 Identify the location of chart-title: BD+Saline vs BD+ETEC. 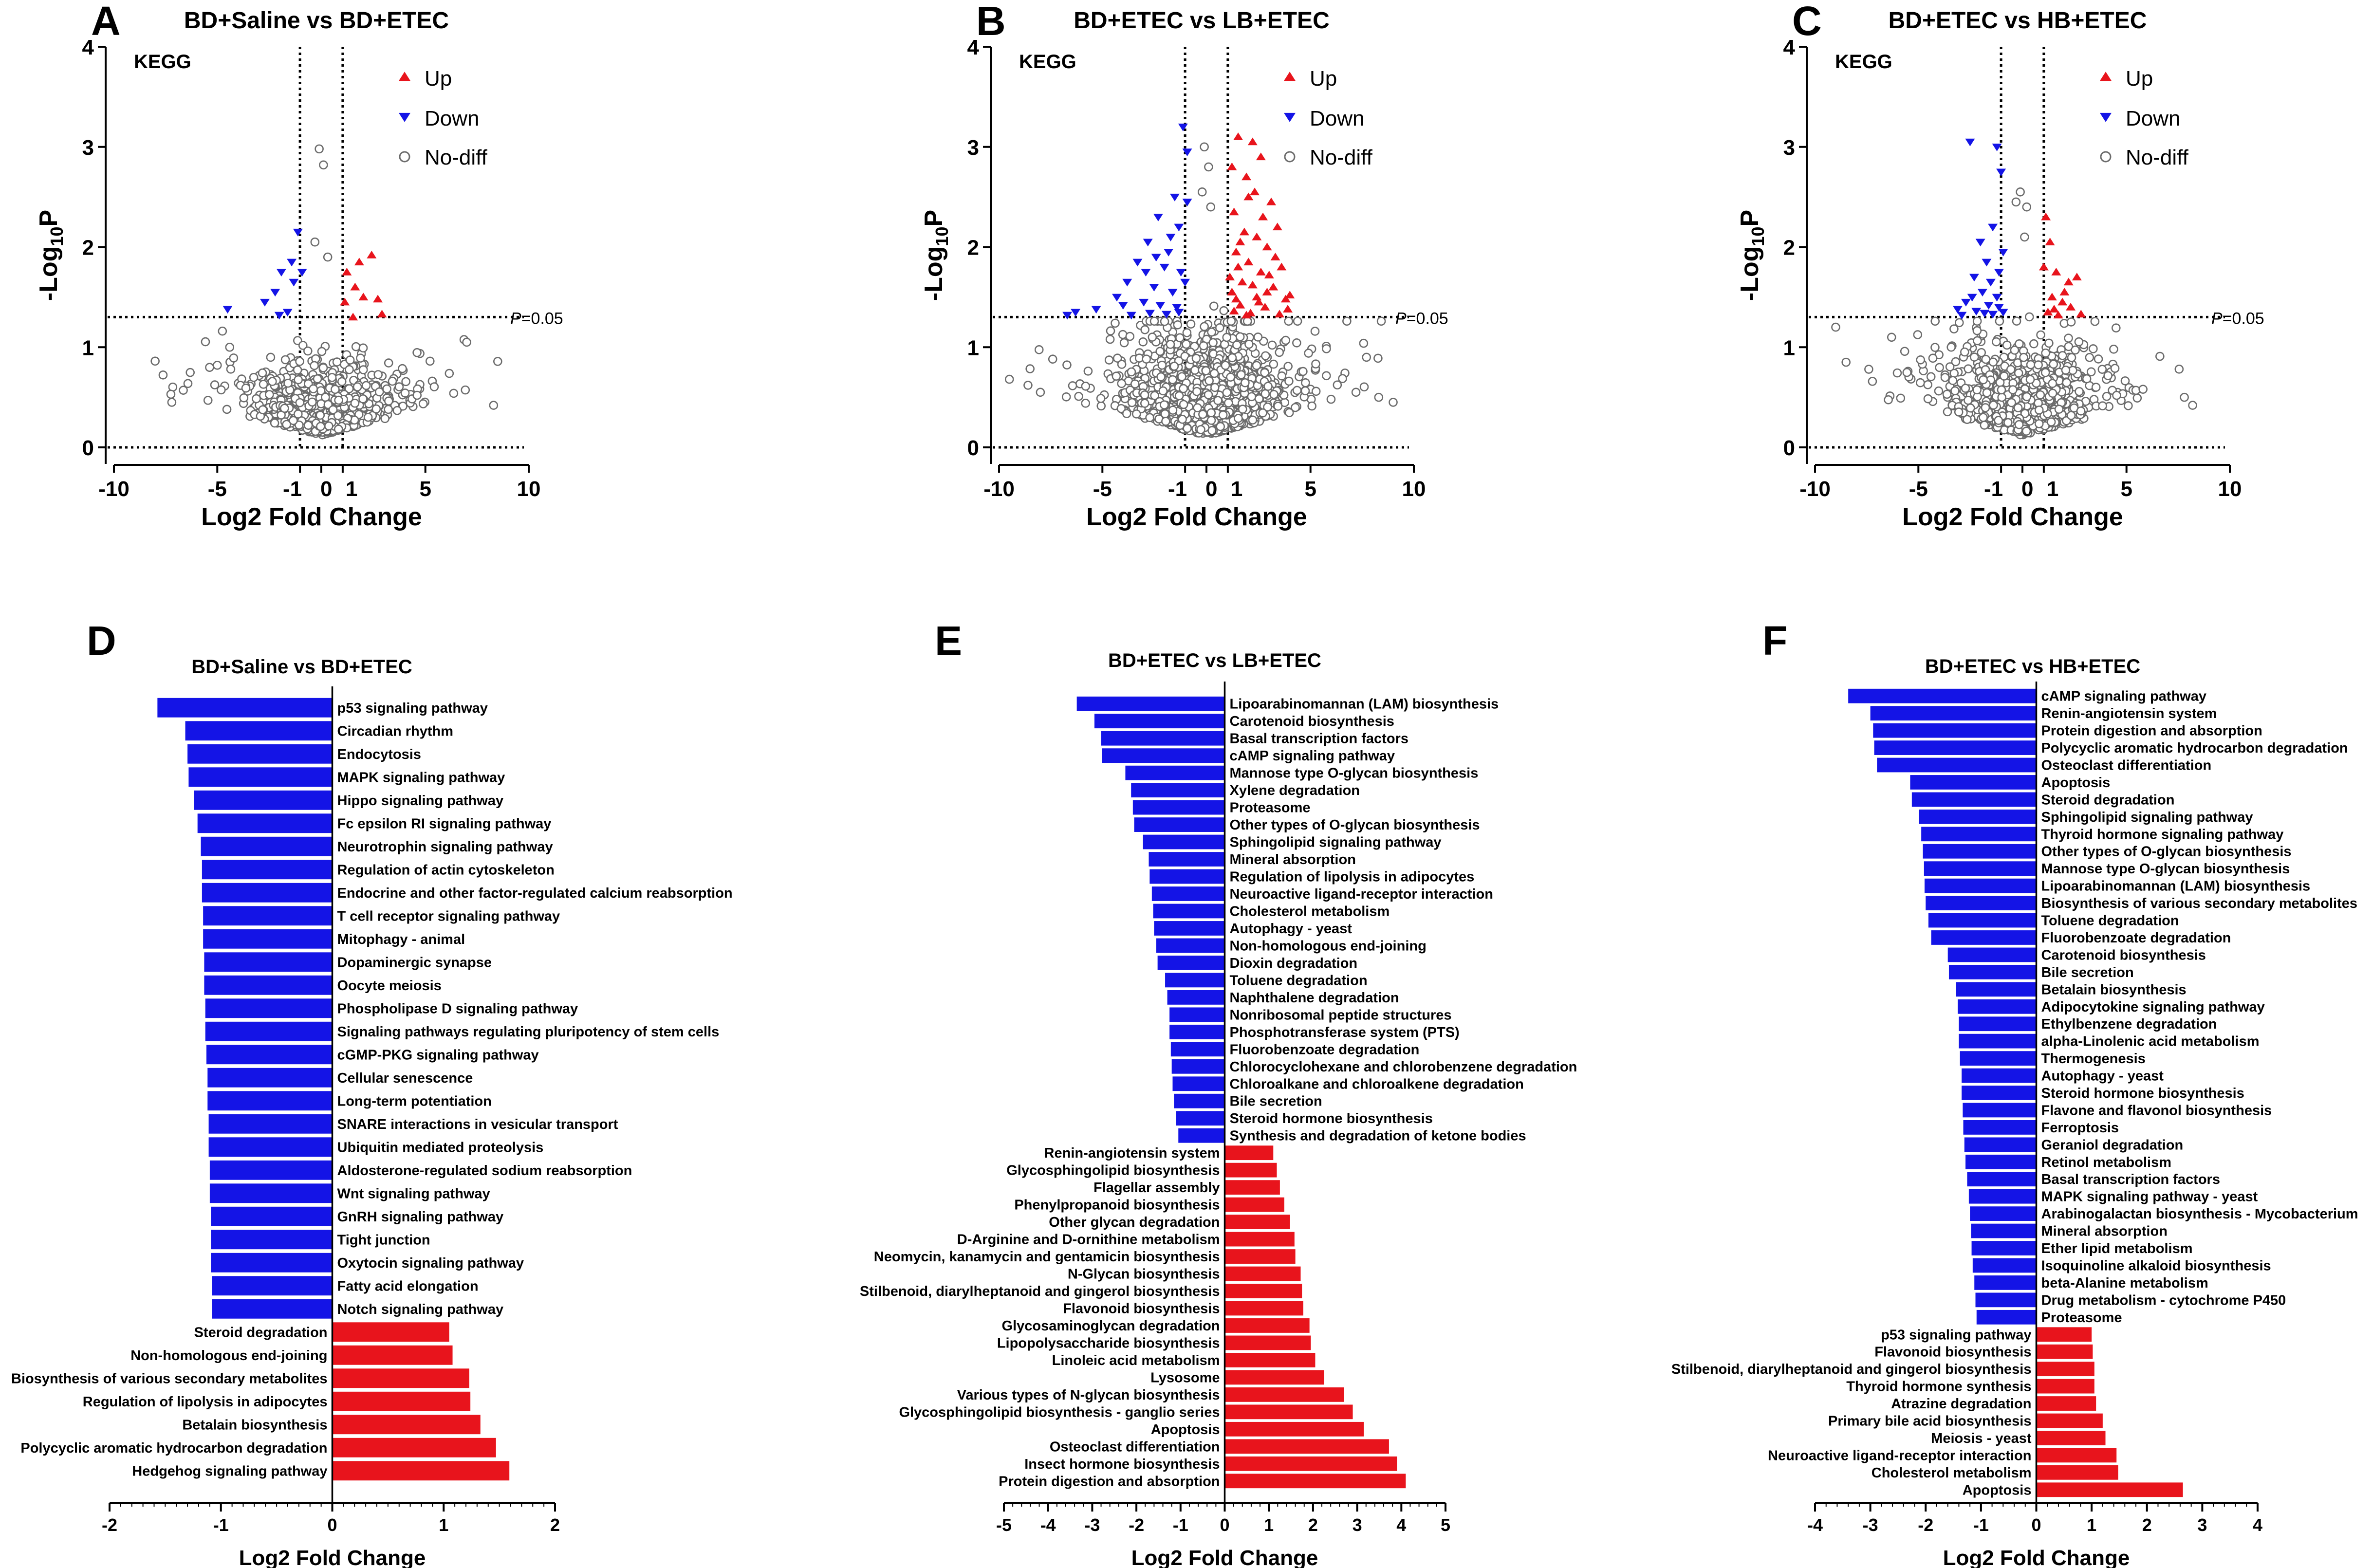
(316, 21).